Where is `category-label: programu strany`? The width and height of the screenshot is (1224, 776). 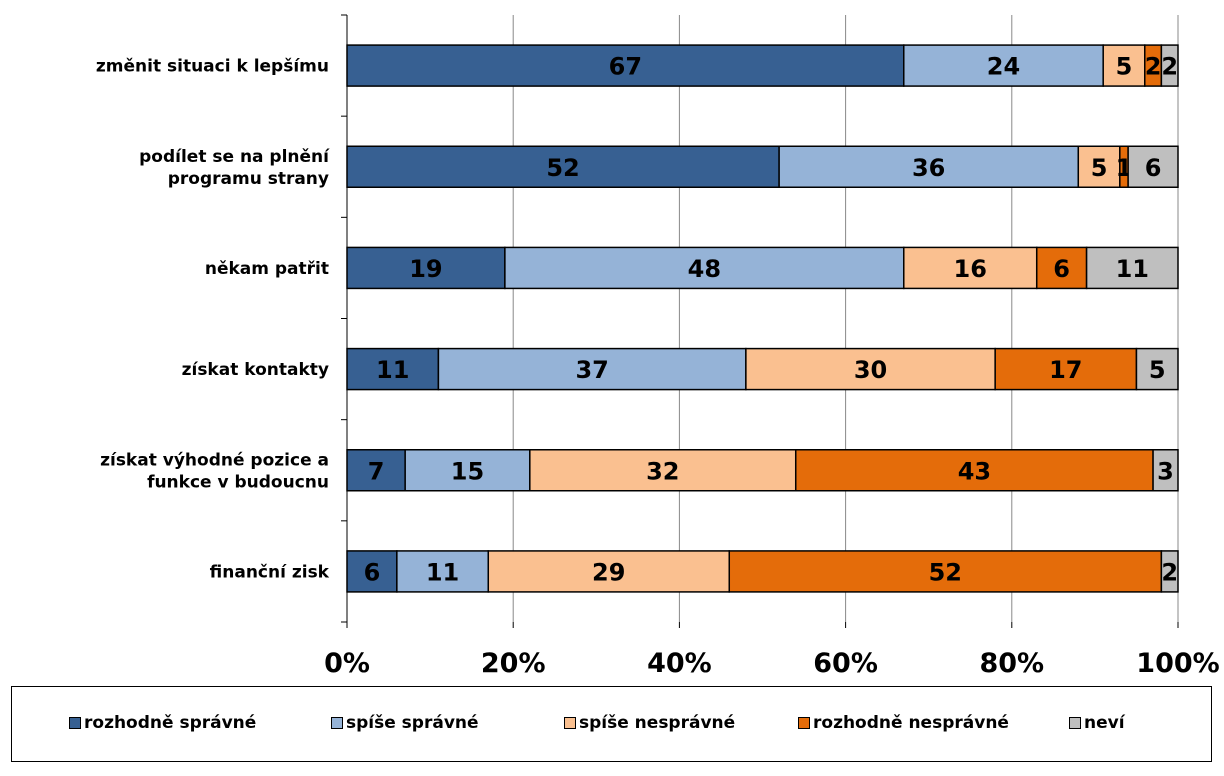
category-label: programu strany is located at coordinates (248, 179).